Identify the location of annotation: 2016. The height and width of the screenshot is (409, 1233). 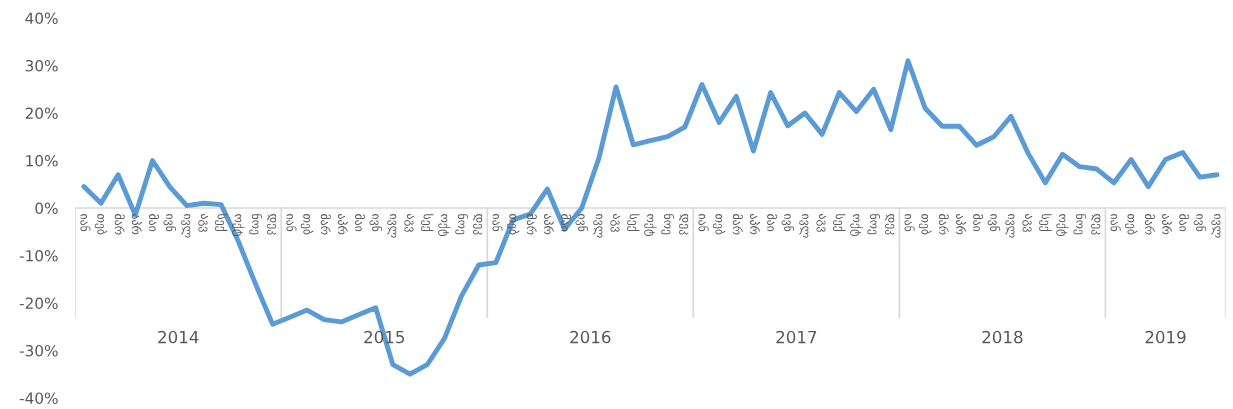
(590, 337).